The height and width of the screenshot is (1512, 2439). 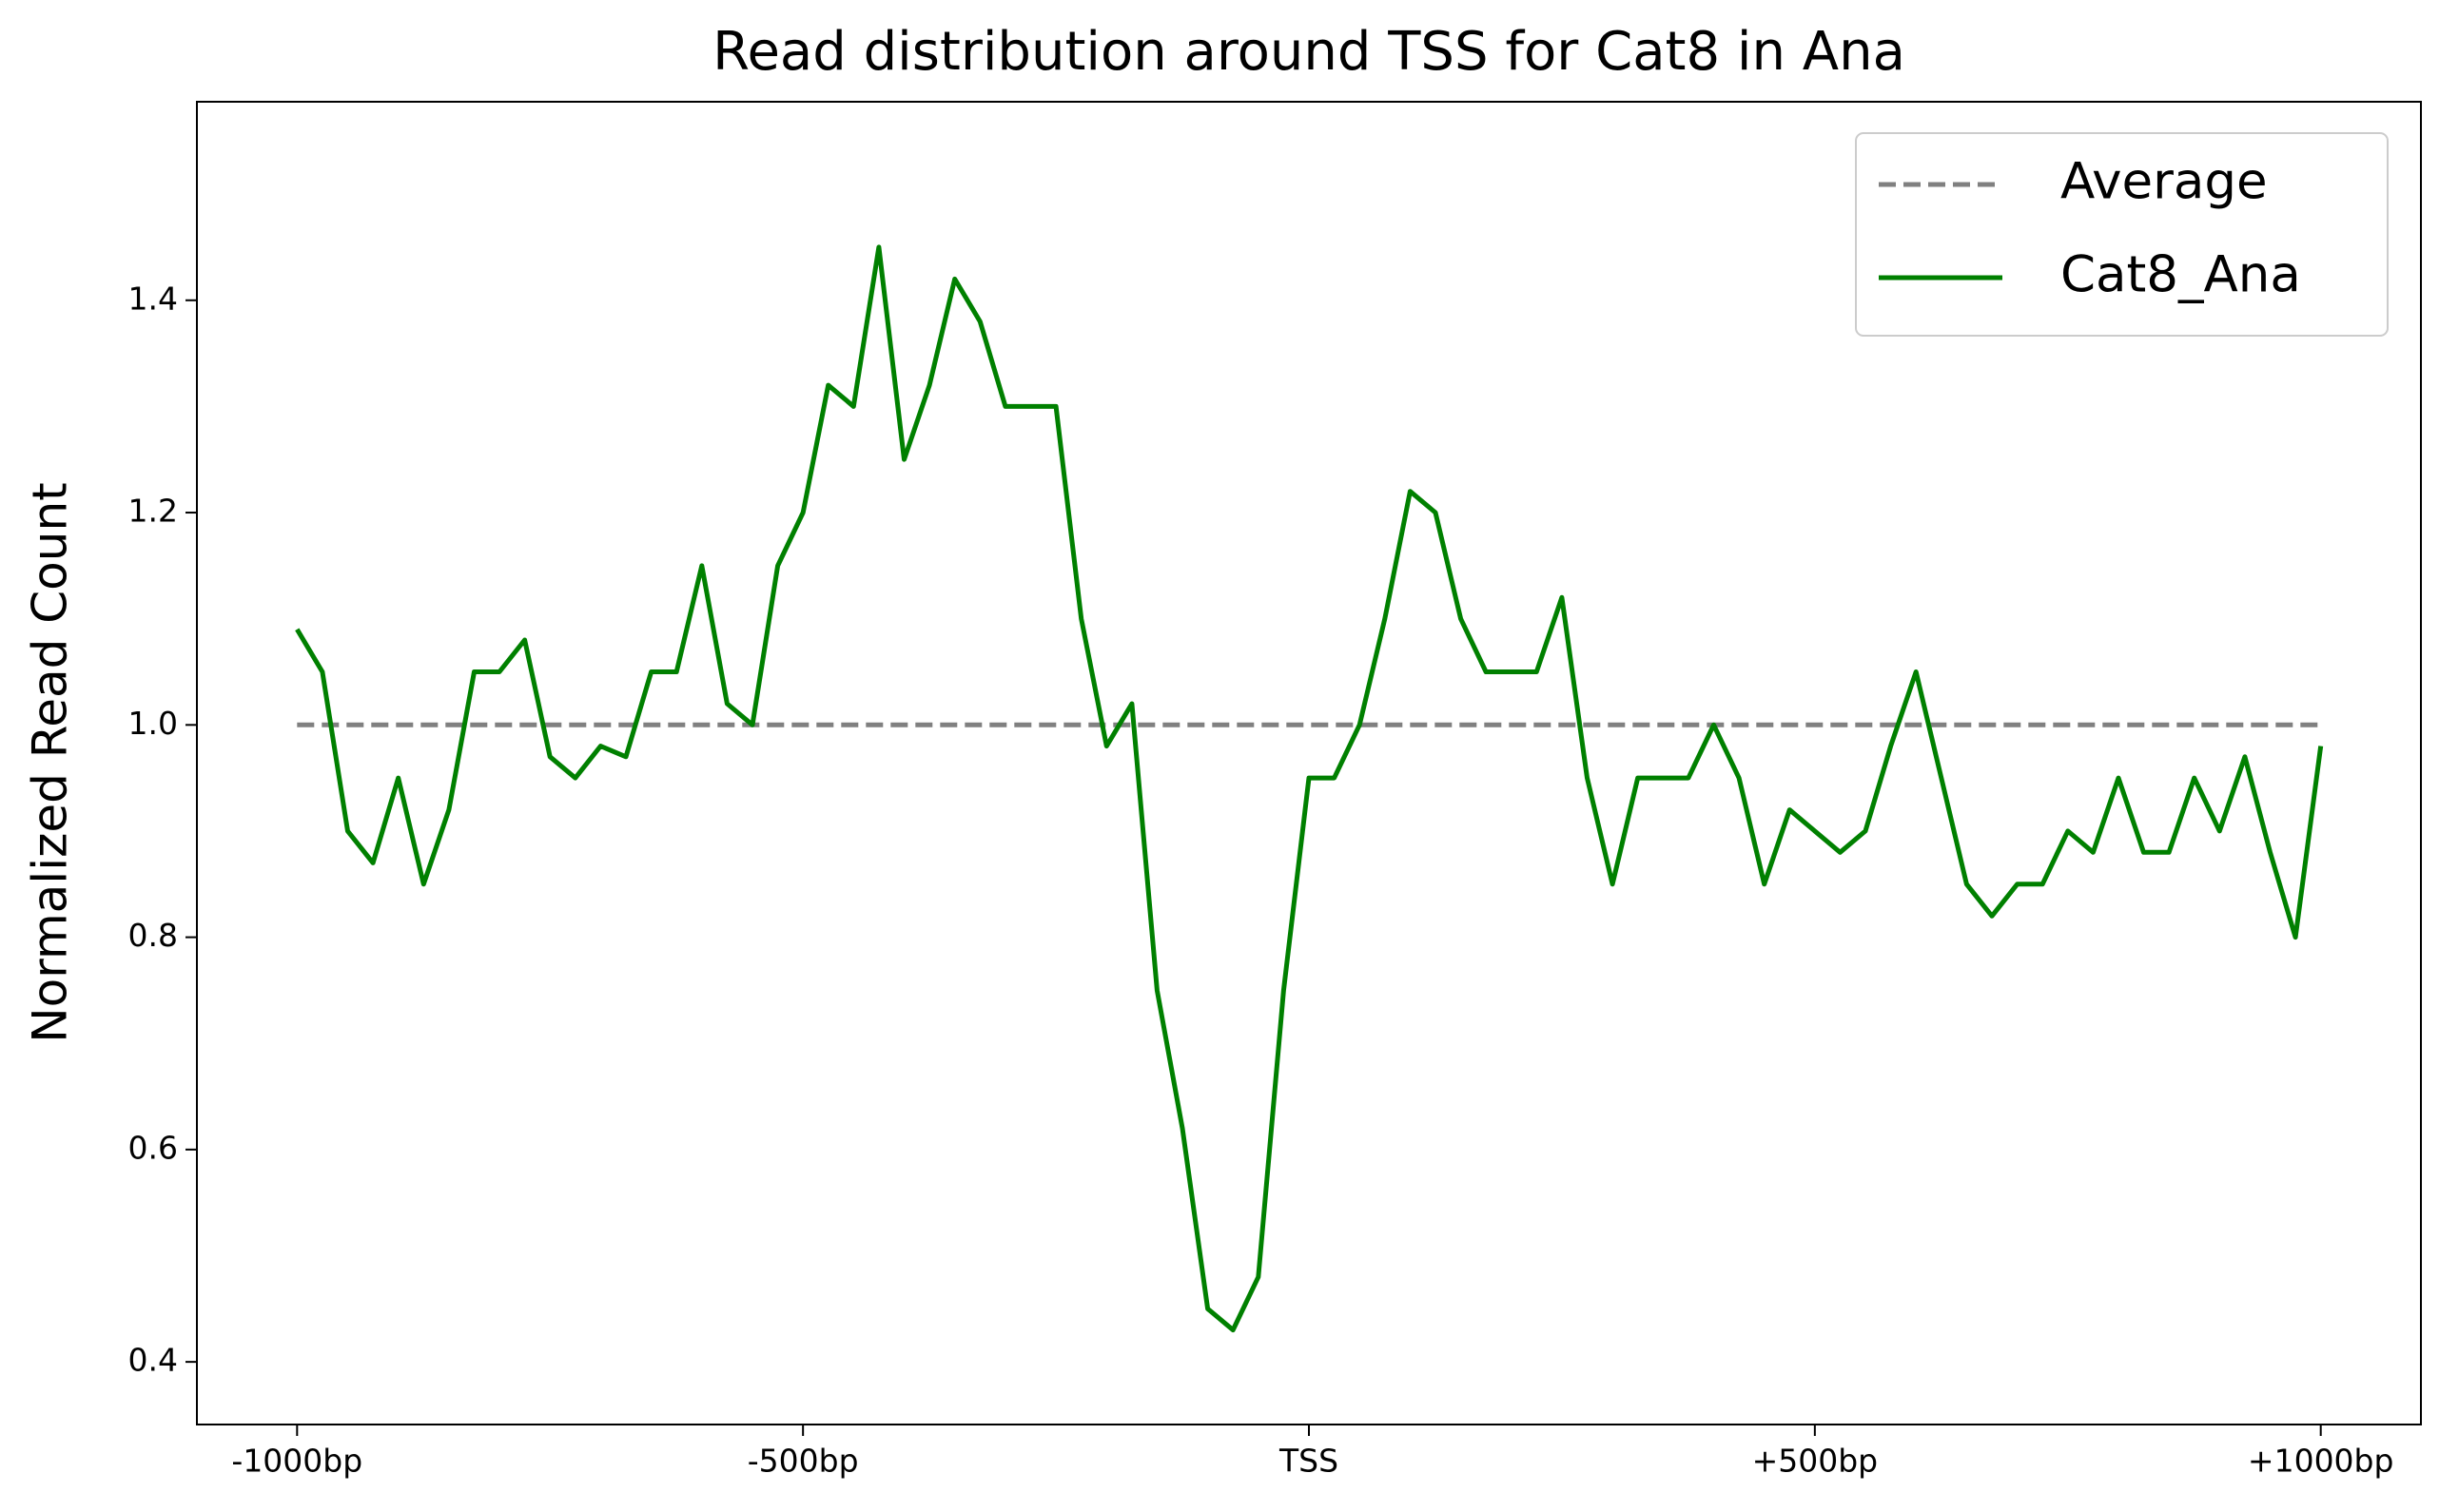 I want to click on legend-label: Average, so click(x=2164, y=182).